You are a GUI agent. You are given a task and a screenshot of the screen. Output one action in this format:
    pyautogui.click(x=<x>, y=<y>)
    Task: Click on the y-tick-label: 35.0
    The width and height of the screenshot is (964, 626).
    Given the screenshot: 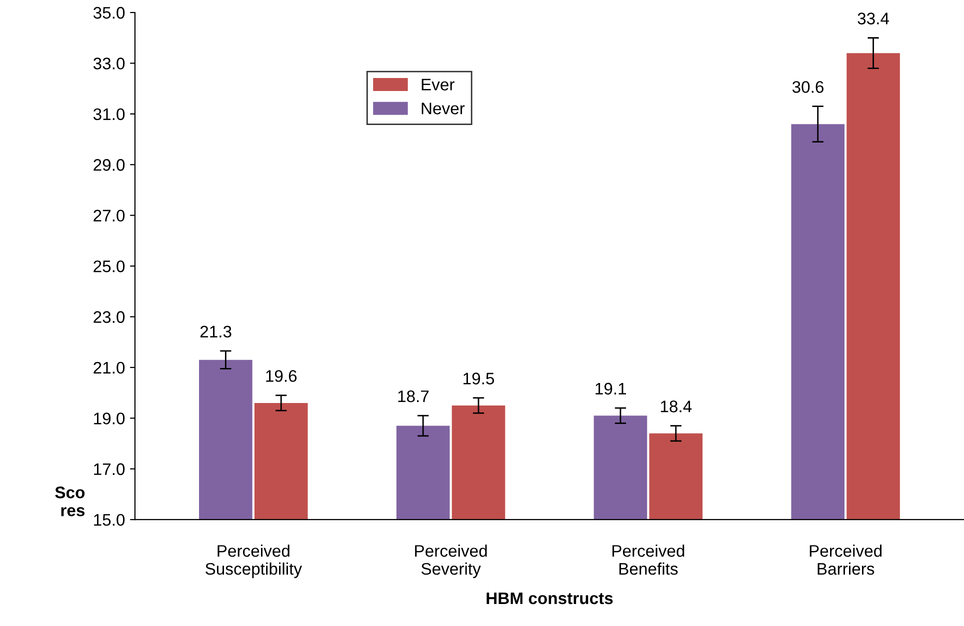 What is the action you would take?
    pyautogui.click(x=109, y=12)
    